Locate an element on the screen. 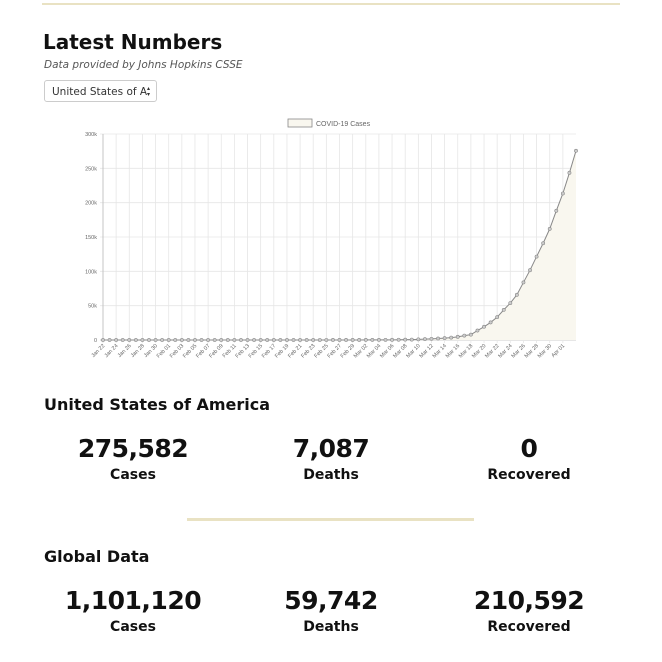 The image size is (662, 662). stat-value: 7,087 is located at coordinates (331, 448).